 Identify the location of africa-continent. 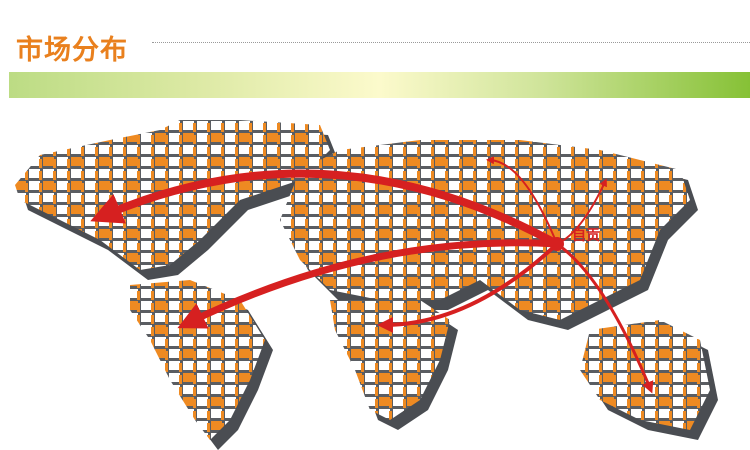
(390, 360).